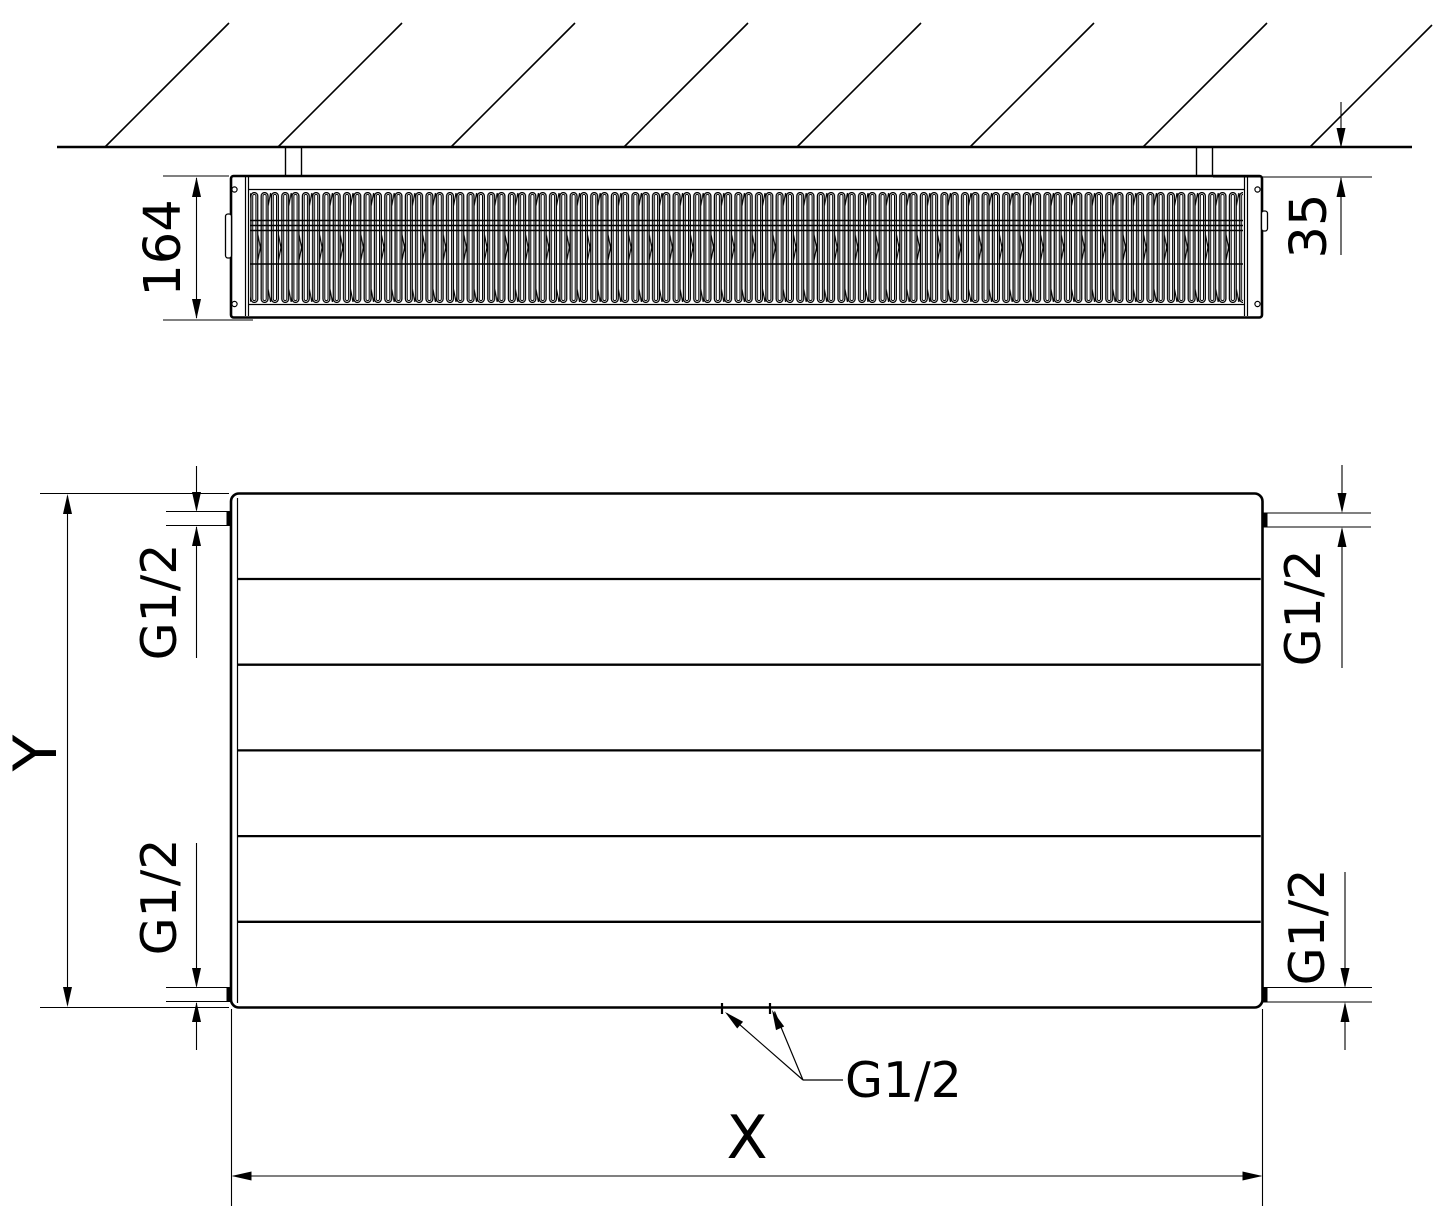  Describe the element at coordinates (163, 247) in the screenshot. I see `dim-depth-label: 164` at that location.